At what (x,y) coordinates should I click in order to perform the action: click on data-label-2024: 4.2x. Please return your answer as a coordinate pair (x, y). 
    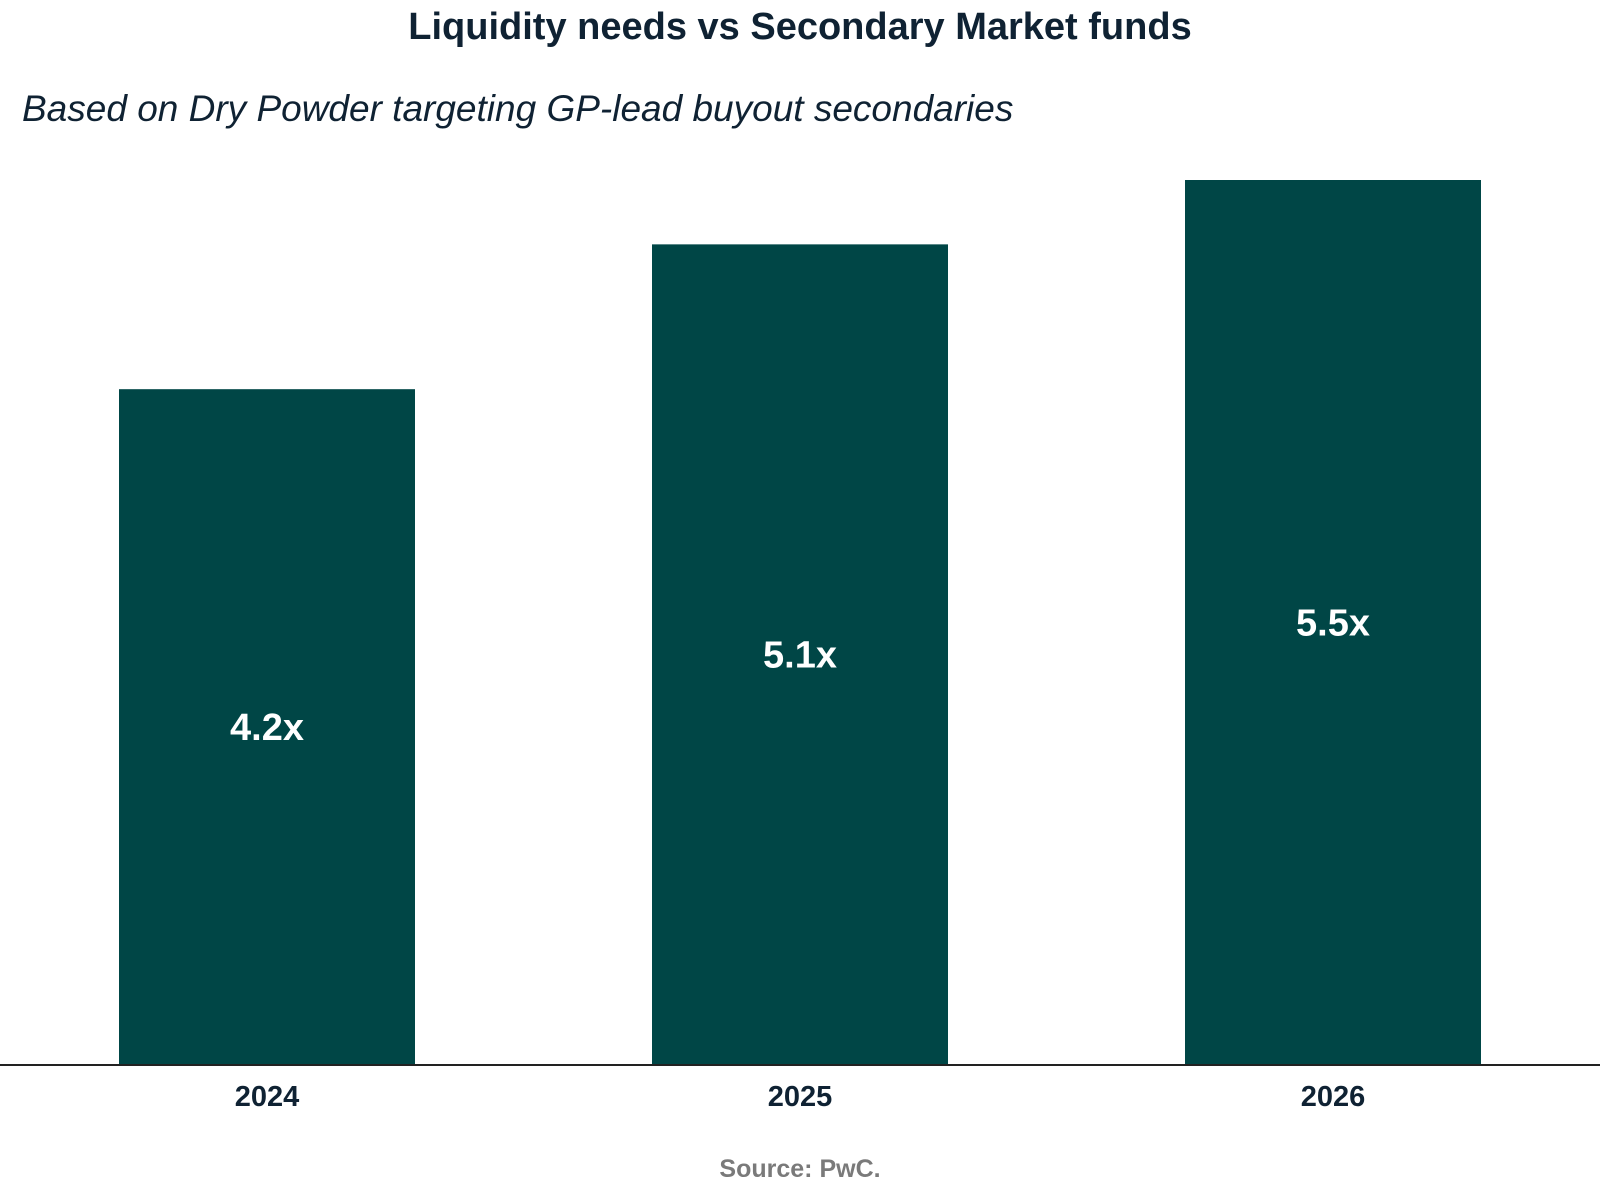
    Looking at the image, I should click on (267, 728).